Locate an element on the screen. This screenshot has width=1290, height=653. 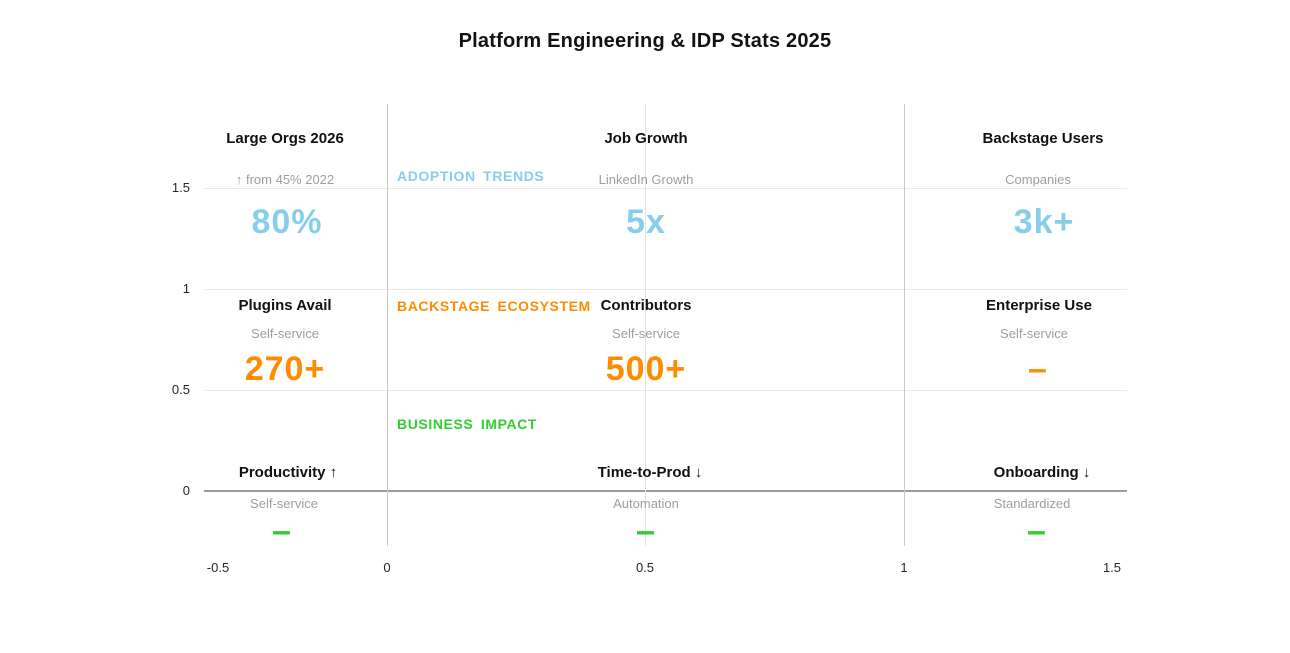
stat-title-job-growth: Job Growth is located at coordinates (646, 138).